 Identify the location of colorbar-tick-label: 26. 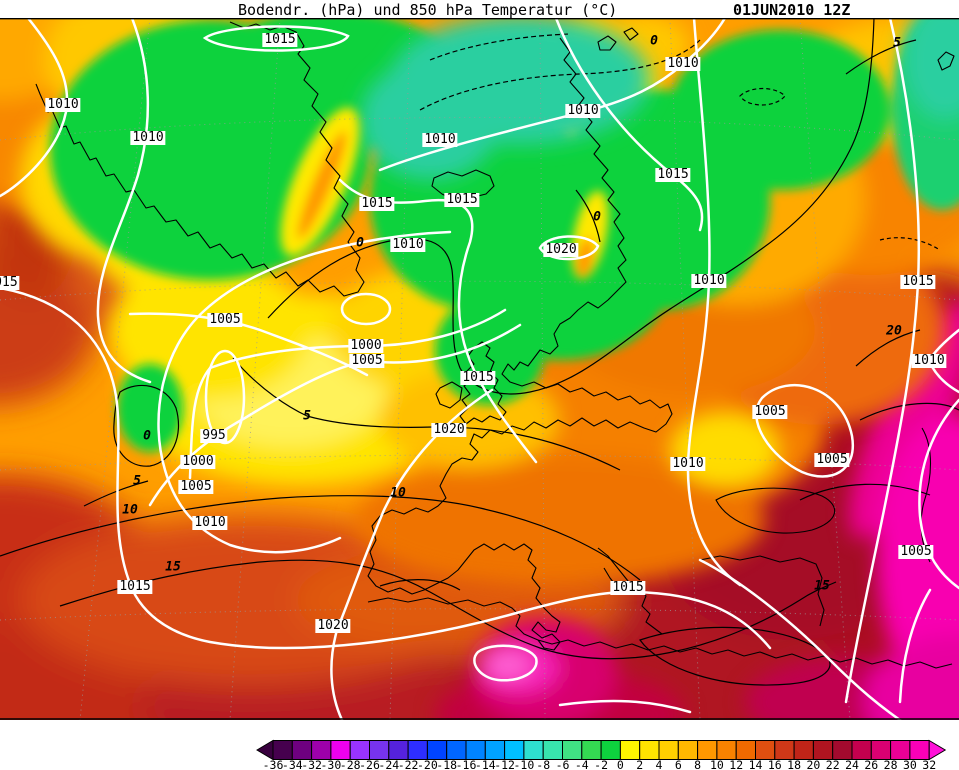
(871, 764).